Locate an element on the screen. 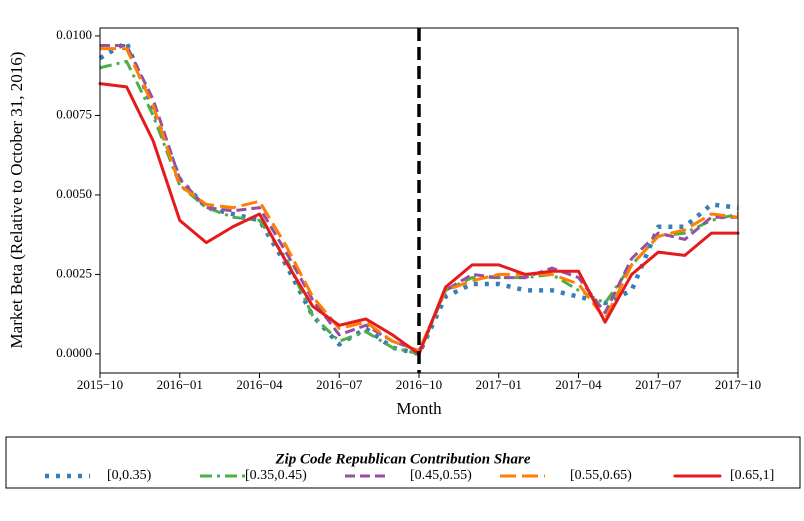  legend-label: [0.35,0.45) is located at coordinates (276, 475).